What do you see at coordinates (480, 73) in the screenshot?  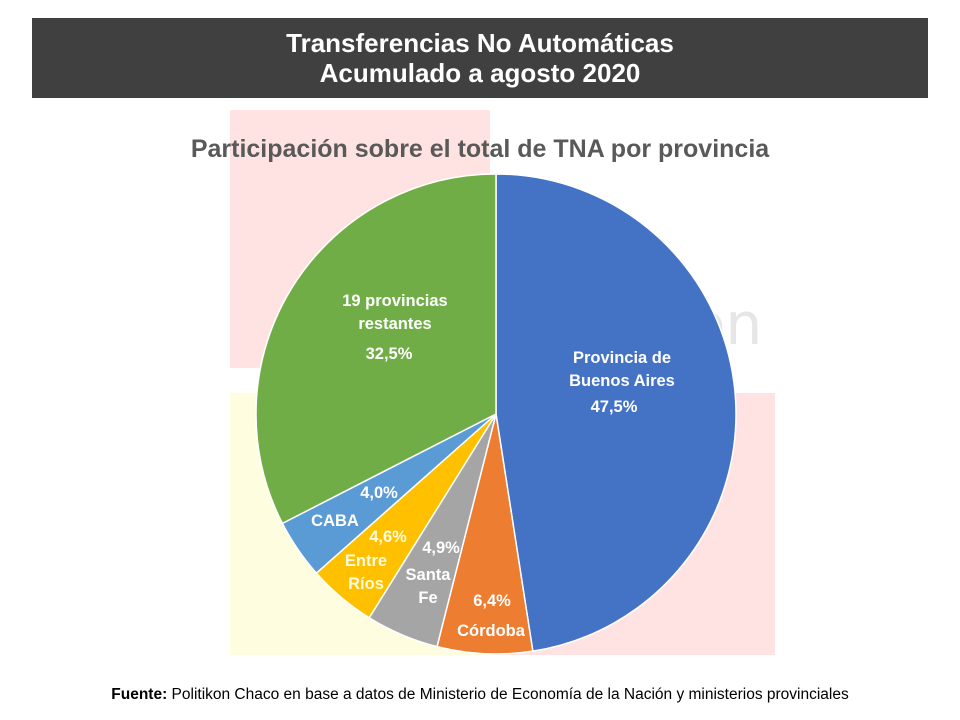 I see `header-title-line2: Acumulado a agosto 2020` at bounding box center [480, 73].